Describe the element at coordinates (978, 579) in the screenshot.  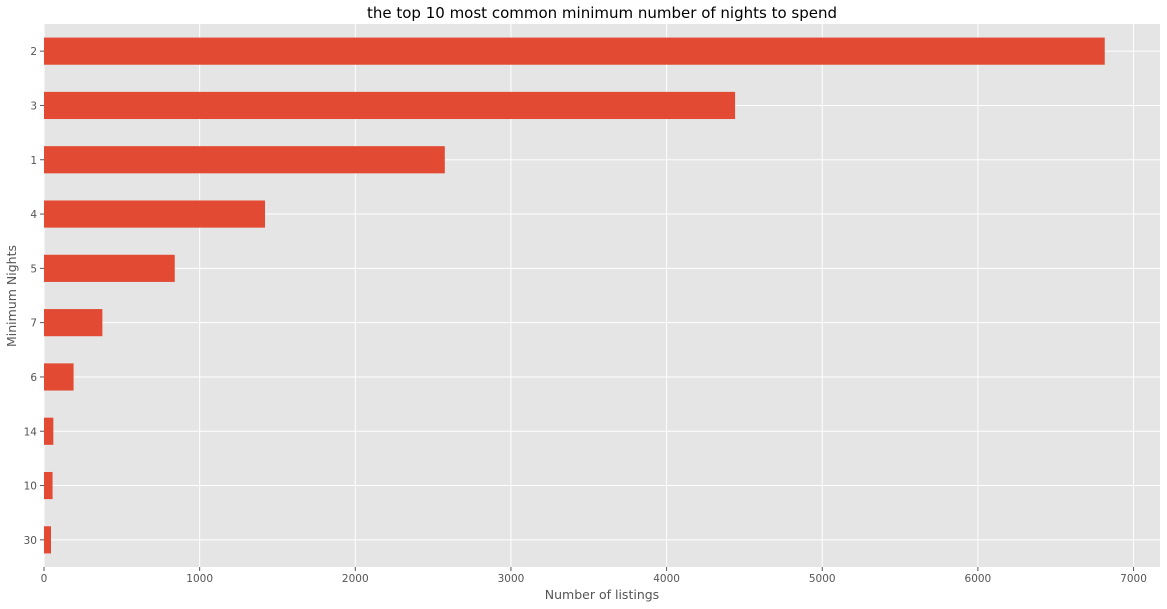
I see `x-tick-label: 6000` at that location.